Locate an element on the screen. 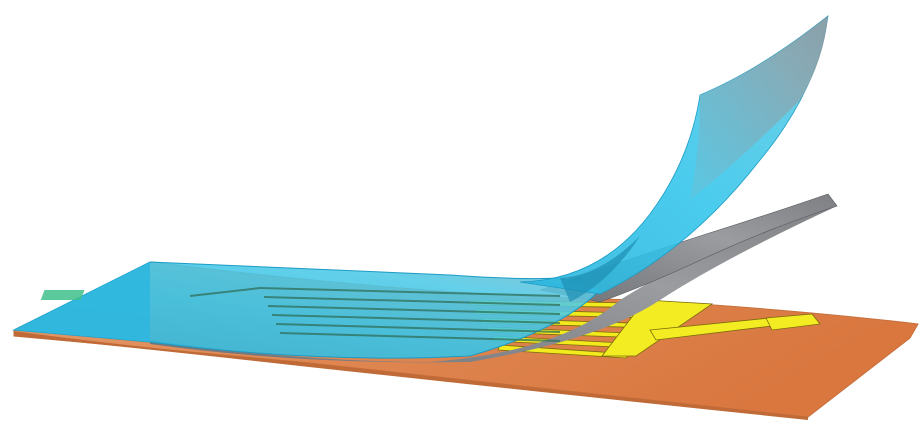 This screenshot has height=425, width=924. under-film-traces is located at coordinates (375, 314).